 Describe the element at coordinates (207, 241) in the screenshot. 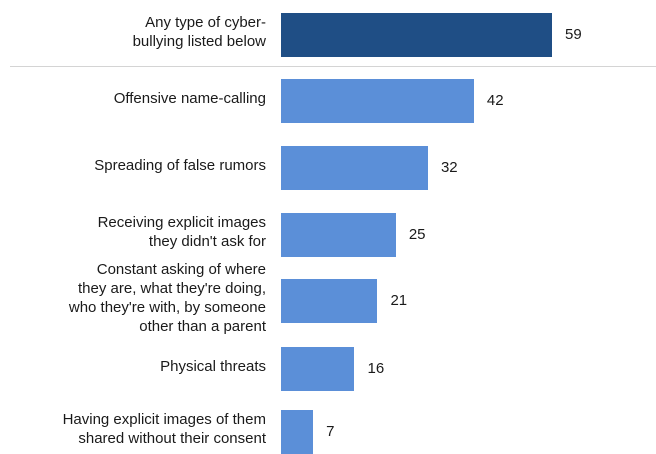

I see `category-label-line: they didn't ask for` at that location.